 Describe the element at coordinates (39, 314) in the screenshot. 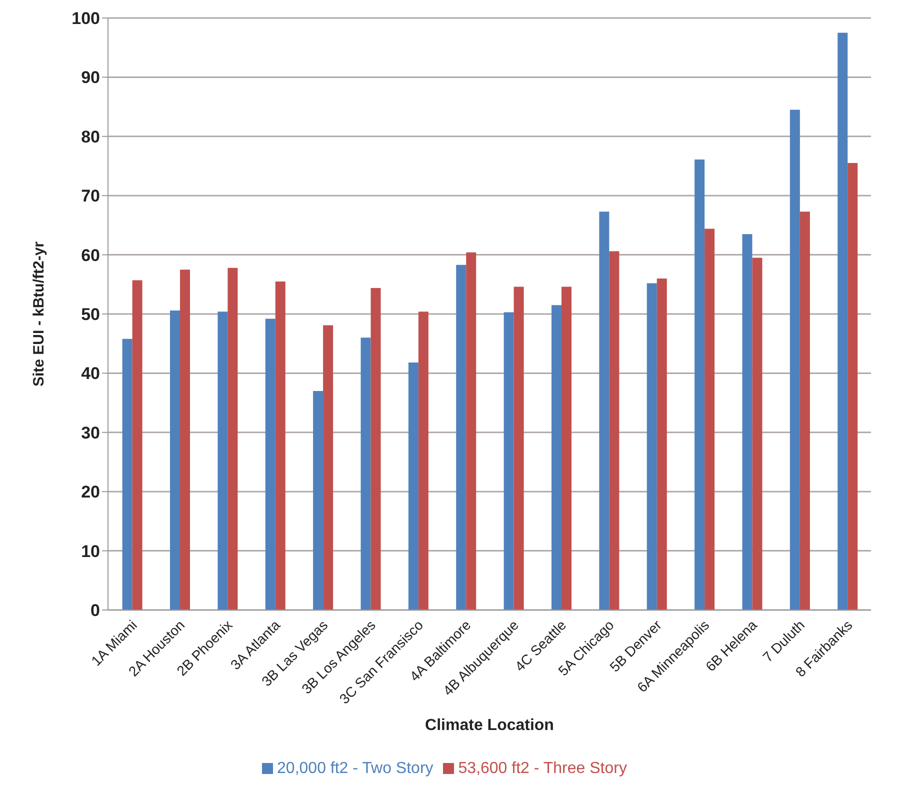

I see `y-axis-title: Site EUI - kBtu/ft2-yr` at that location.